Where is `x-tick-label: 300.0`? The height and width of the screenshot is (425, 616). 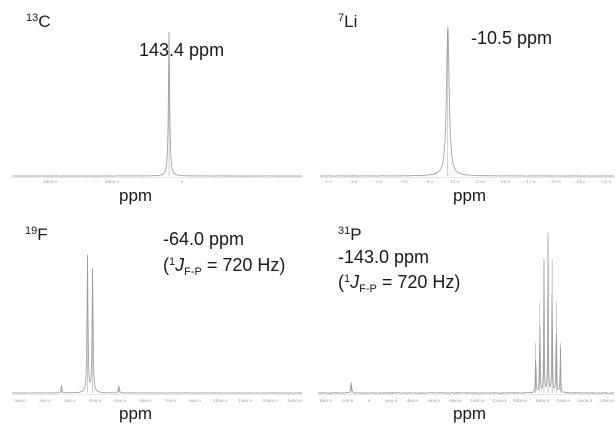 x-tick-label: 300.0 is located at coordinates (45, 400).